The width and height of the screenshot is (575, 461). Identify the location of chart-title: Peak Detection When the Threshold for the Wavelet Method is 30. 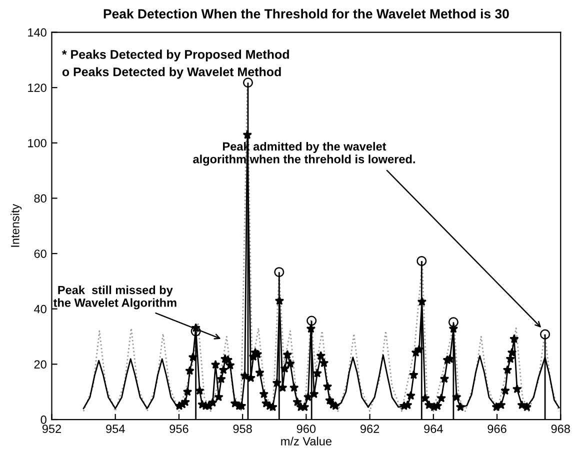
(306, 13).